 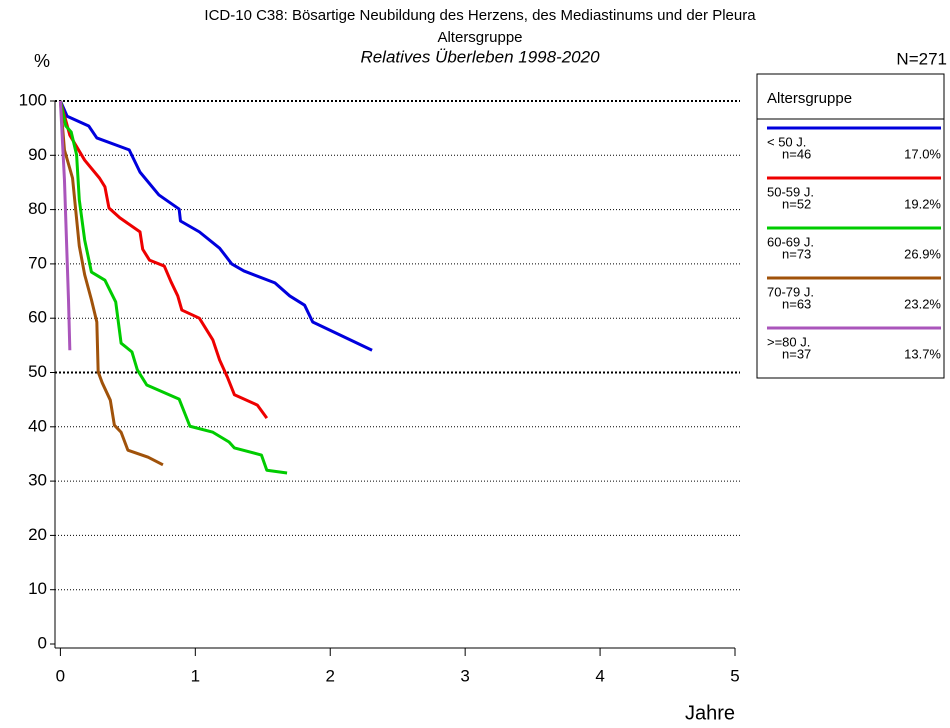 I want to click on chart-subtitle: Altersgruppe, so click(x=479, y=37).